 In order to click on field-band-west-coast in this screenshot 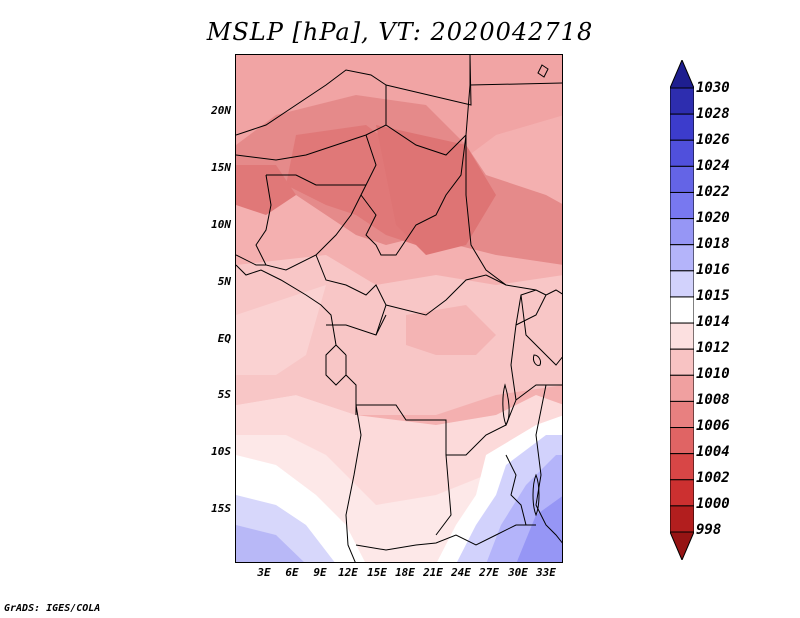, I will do `click(281, 330)`.